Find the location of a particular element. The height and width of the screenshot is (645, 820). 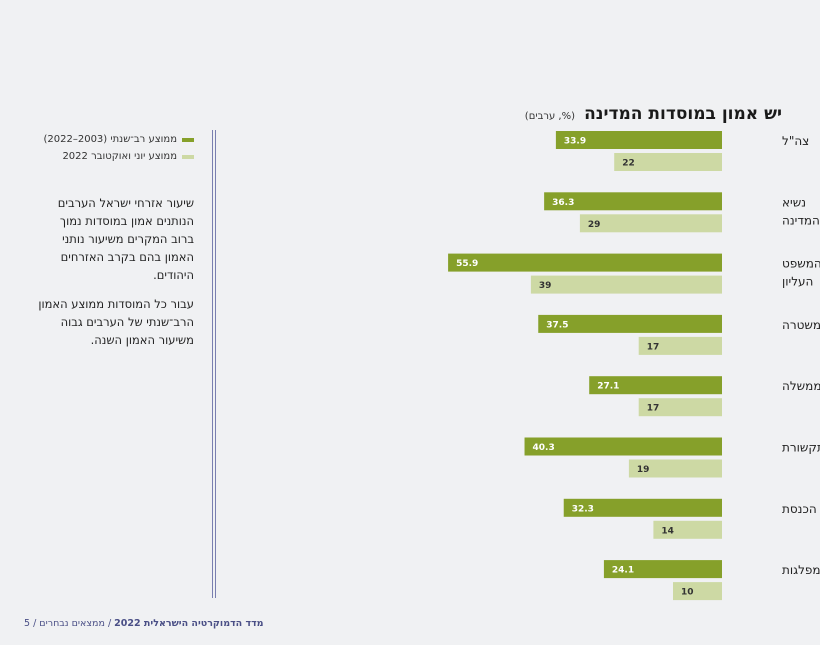

category-label: המשטרה is located at coordinates (801, 325).